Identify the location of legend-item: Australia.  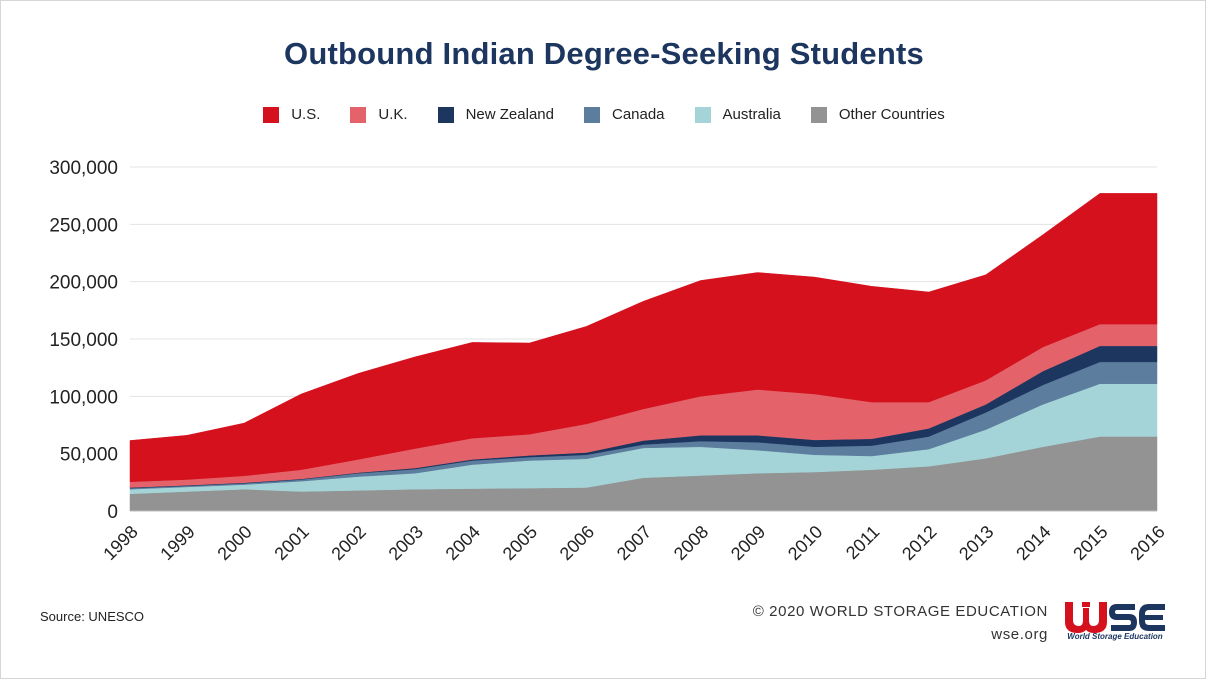
(737, 114).